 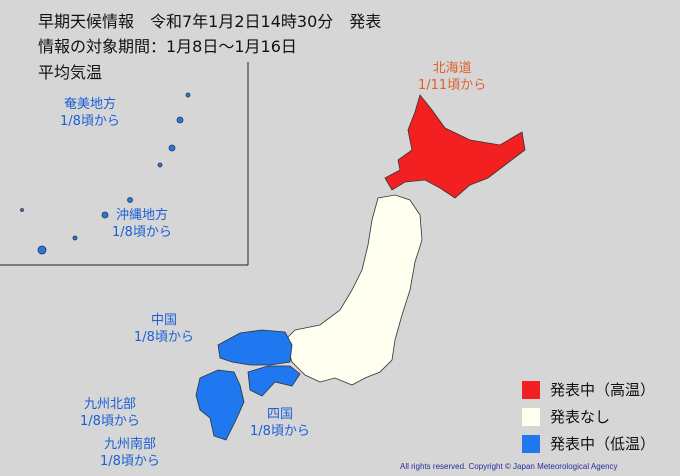 What do you see at coordinates (70, 72) in the screenshot?
I see `element-name: 平均気温` at bounding box center [70, 72].